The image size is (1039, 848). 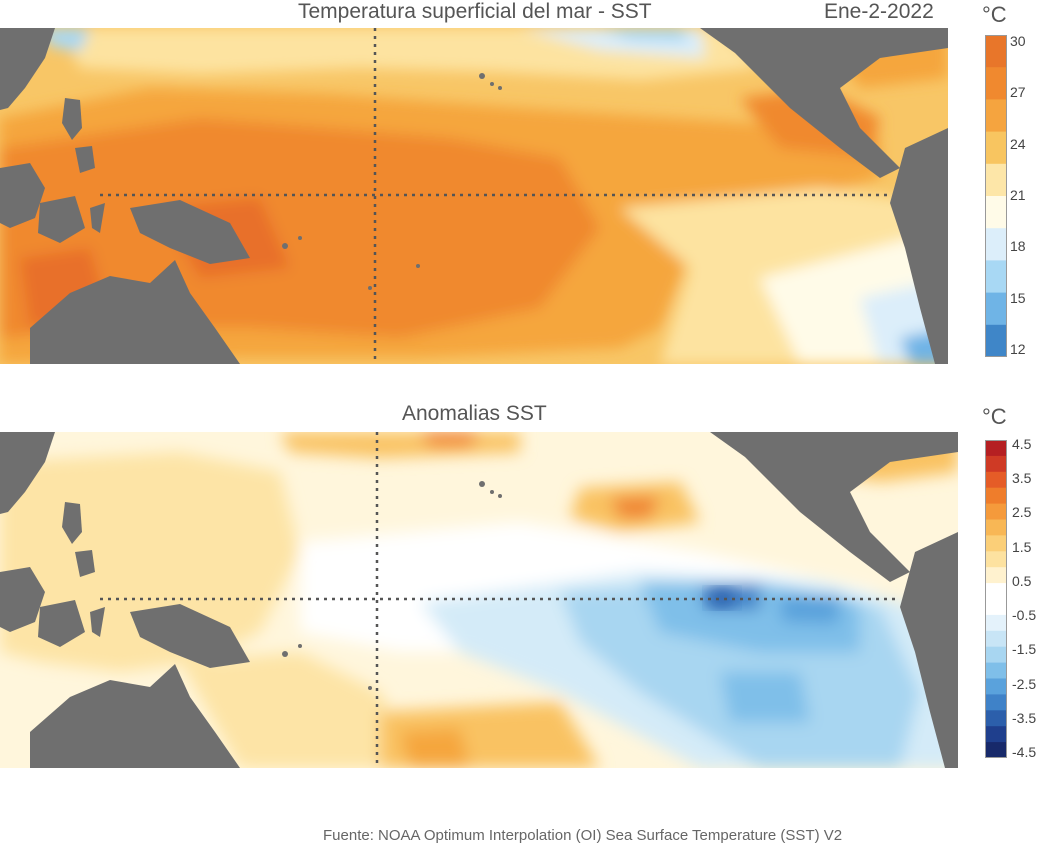 What do you see at coordinates (1018, 195) in the screenshot?
I see `sst-colorbar-tick-label: 21` at bounding box center [1018, 195].